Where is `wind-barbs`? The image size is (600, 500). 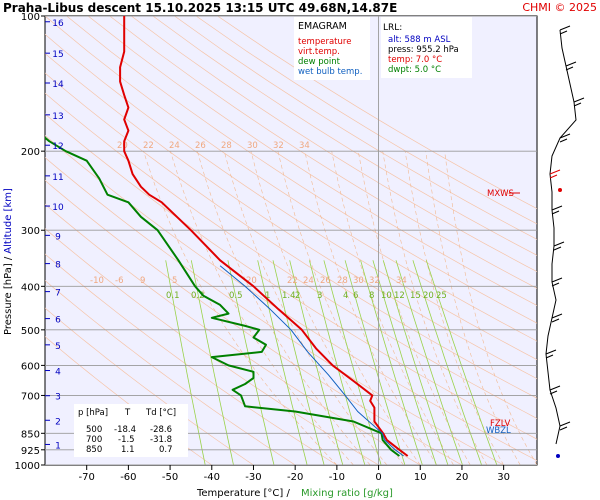
wind-barbs is located at coordinates (565, 241).